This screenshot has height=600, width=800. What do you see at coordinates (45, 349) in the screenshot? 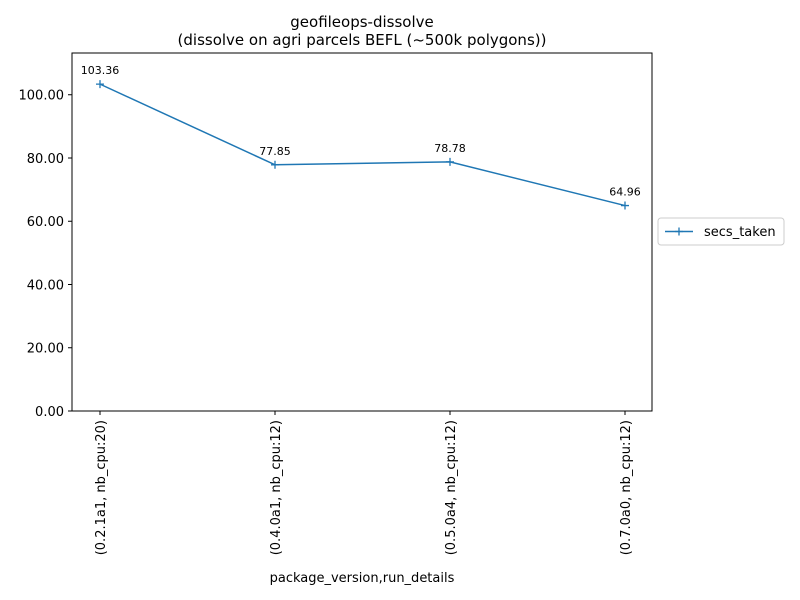
I see `y-tick-label: 20.00` at bounding box center [45, 349].